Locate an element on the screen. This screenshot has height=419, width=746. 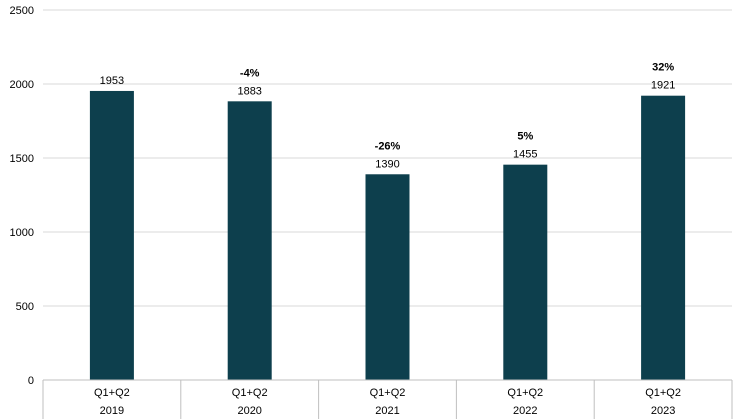
value-label: 1455 is located at coordinates (525, 155).